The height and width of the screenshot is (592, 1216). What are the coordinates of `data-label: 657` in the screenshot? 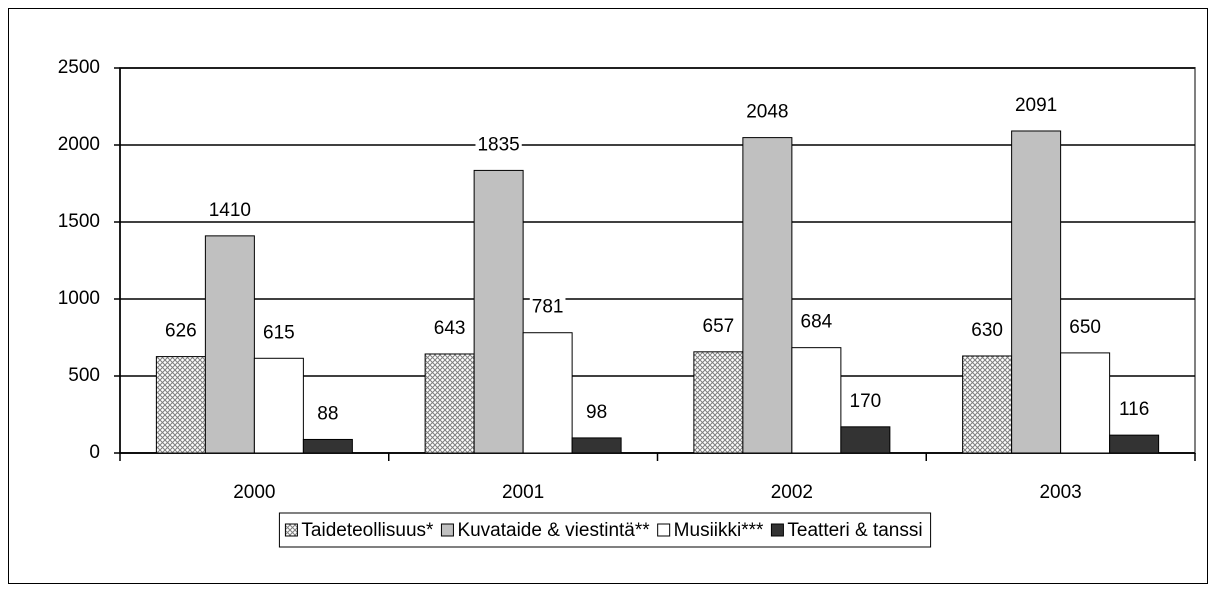 It's located at (719, 326).